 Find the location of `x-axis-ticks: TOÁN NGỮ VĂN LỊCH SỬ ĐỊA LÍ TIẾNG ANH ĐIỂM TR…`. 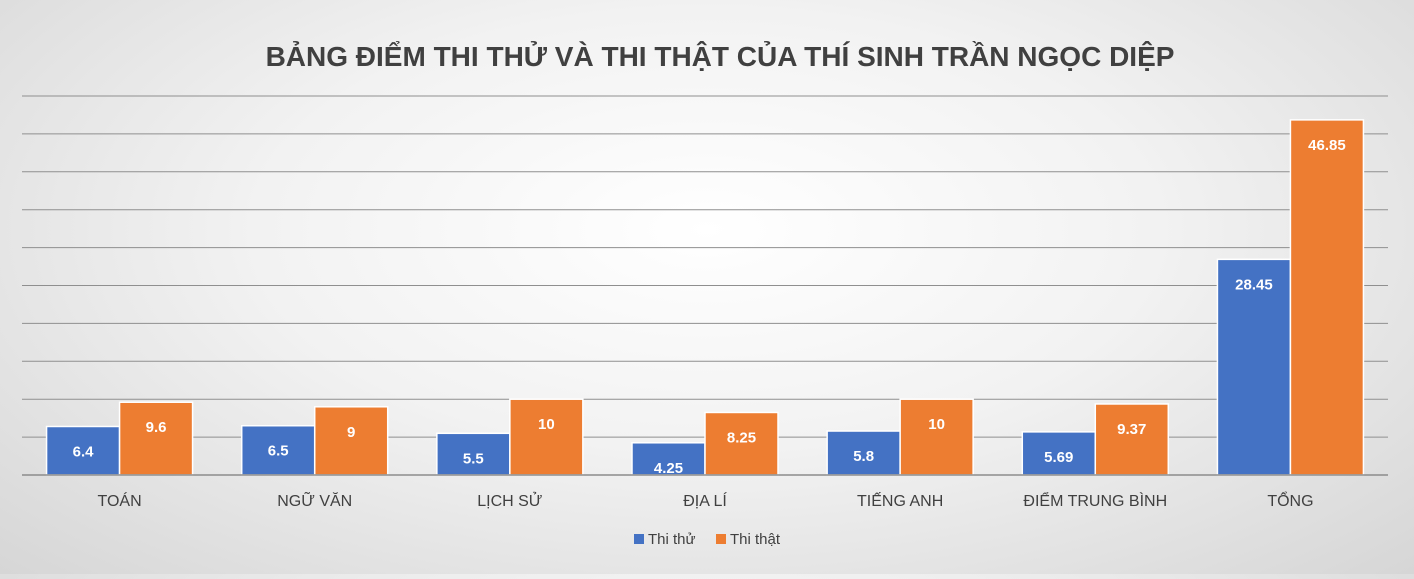

x-axis-ticks: TOÁN NGỮ VĂN LỊCH SỬ ĐỊA LÍ TIẾNG ANH ĐIỂM TR… is located at coordinates (705, 500).